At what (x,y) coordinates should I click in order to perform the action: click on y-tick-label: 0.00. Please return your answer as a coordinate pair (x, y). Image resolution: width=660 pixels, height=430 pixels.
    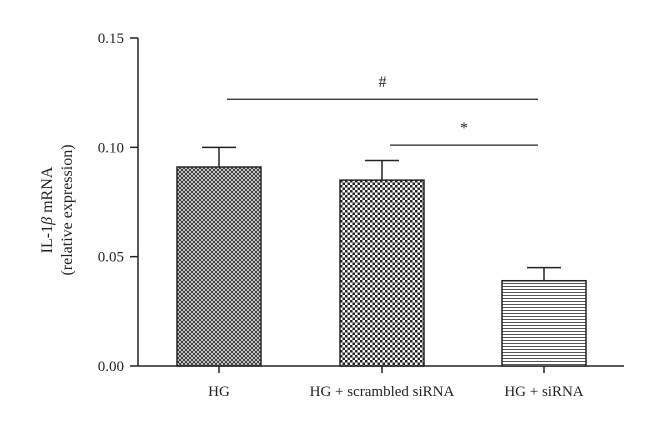
    Looking at the image, I should click on (111, 367).